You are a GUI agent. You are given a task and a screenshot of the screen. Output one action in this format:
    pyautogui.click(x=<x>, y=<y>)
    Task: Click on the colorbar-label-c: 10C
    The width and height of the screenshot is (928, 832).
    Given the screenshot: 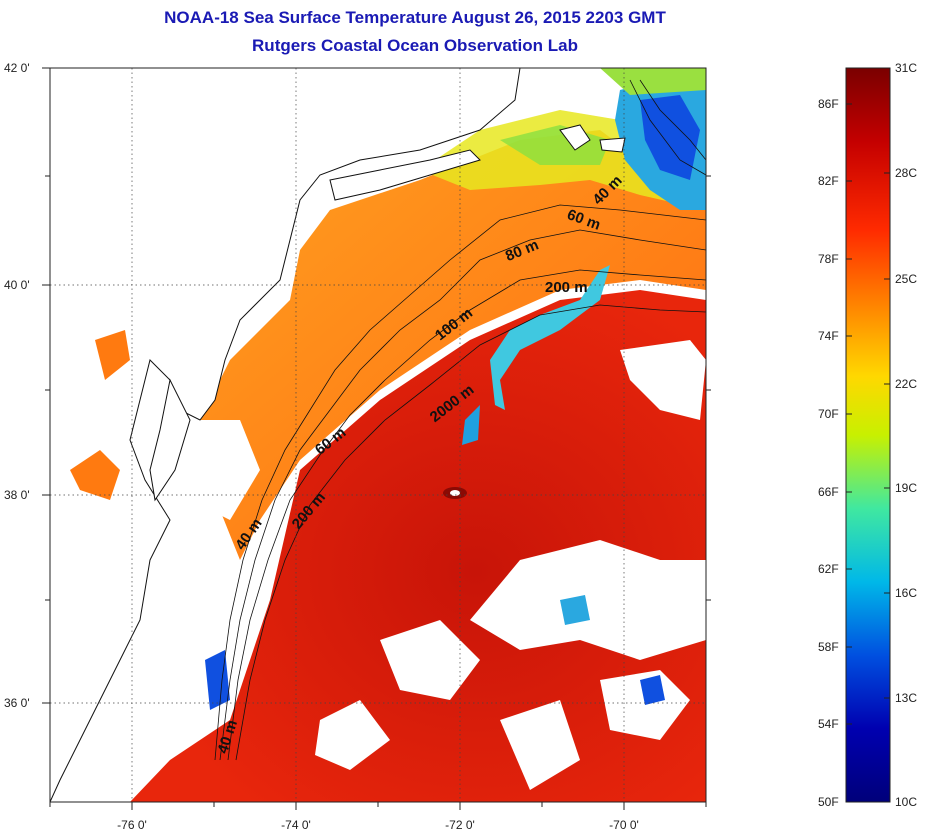 What is the action you would take?
    pyautogui.click(x=906, y=802)
    